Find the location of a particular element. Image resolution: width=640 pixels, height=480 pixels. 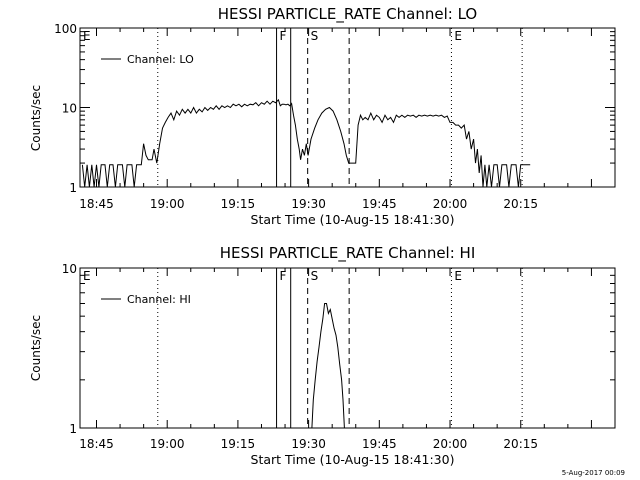

legend-label: Channel: LO is located at coordinates (160, 59).